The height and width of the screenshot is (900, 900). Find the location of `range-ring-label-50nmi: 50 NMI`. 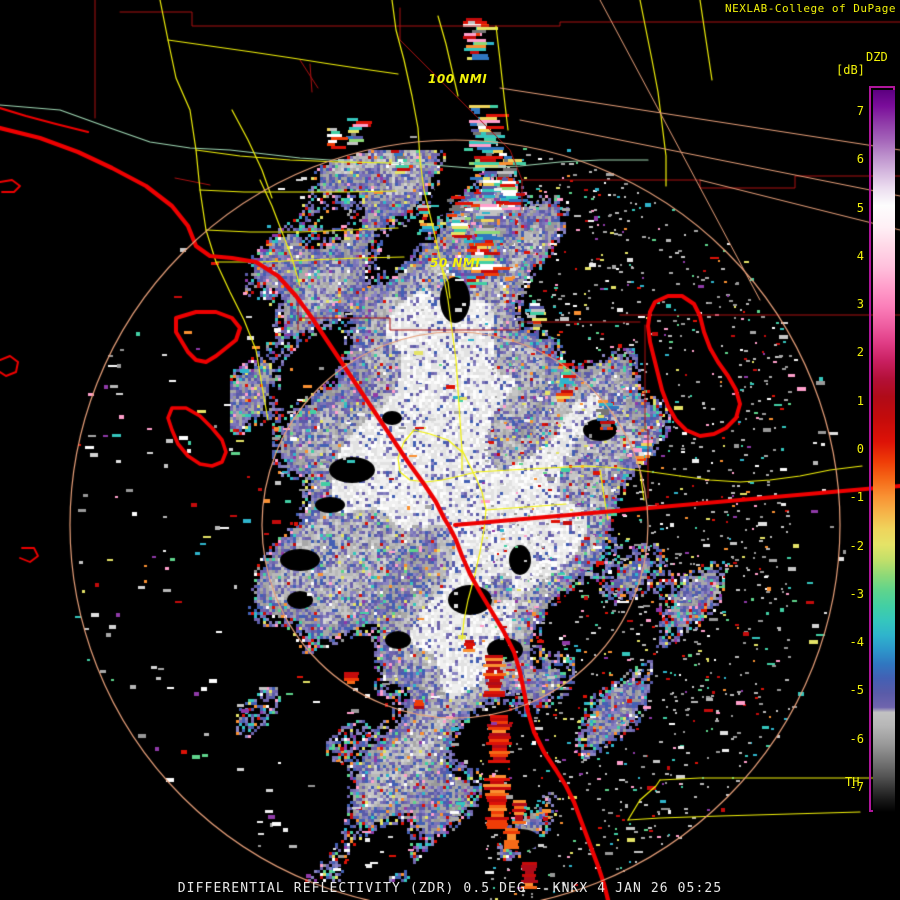

range-ring-label-50nmi: 50 NMI is located at coordinates (455, 263).